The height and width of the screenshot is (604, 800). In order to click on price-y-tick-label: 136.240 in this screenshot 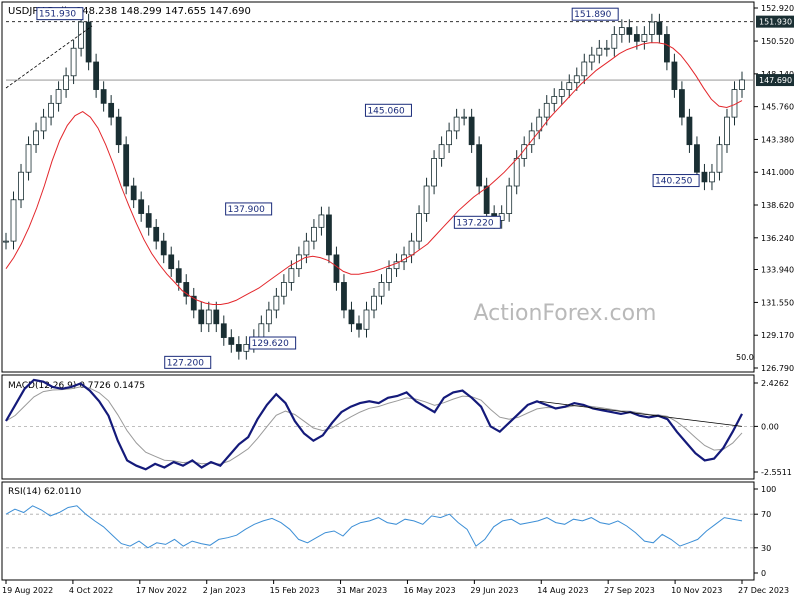, I will do `click(777, 238)`.